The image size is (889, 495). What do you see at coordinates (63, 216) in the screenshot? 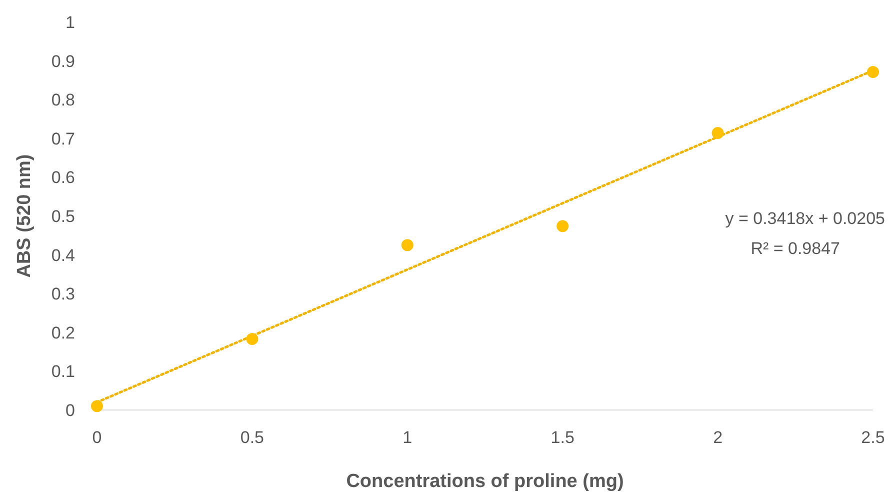
I see `y-tick-label: 0.5` at bounding box center [63, 216].